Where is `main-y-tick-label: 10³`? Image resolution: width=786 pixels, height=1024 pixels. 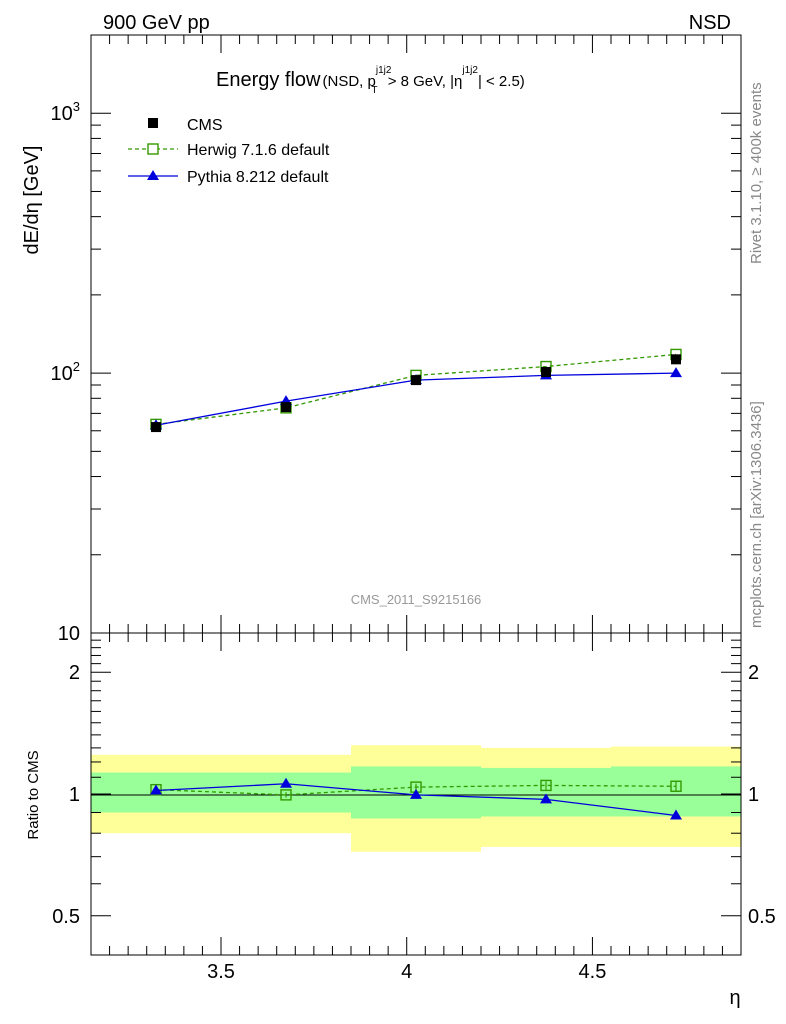 main-y-tick-label: 10³ is located at coordinates (65, 112).